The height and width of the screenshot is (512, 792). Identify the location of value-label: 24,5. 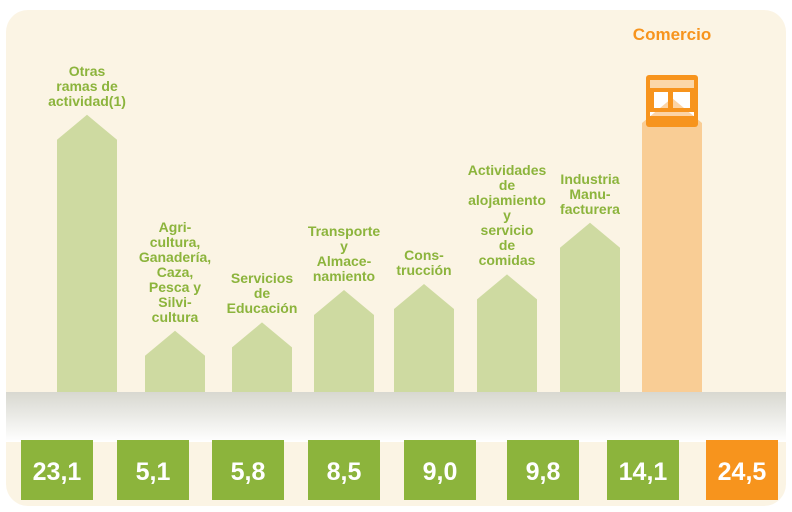
(742, 472).